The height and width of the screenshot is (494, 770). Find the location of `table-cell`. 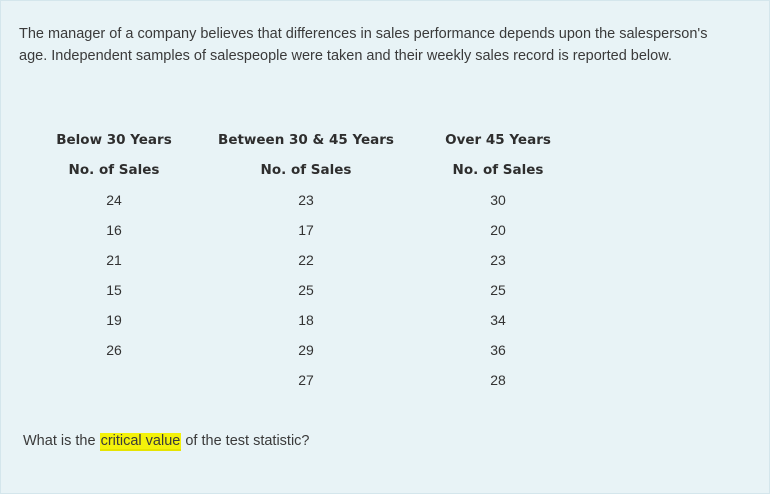

table-cell is located at coordinates (114, 380).